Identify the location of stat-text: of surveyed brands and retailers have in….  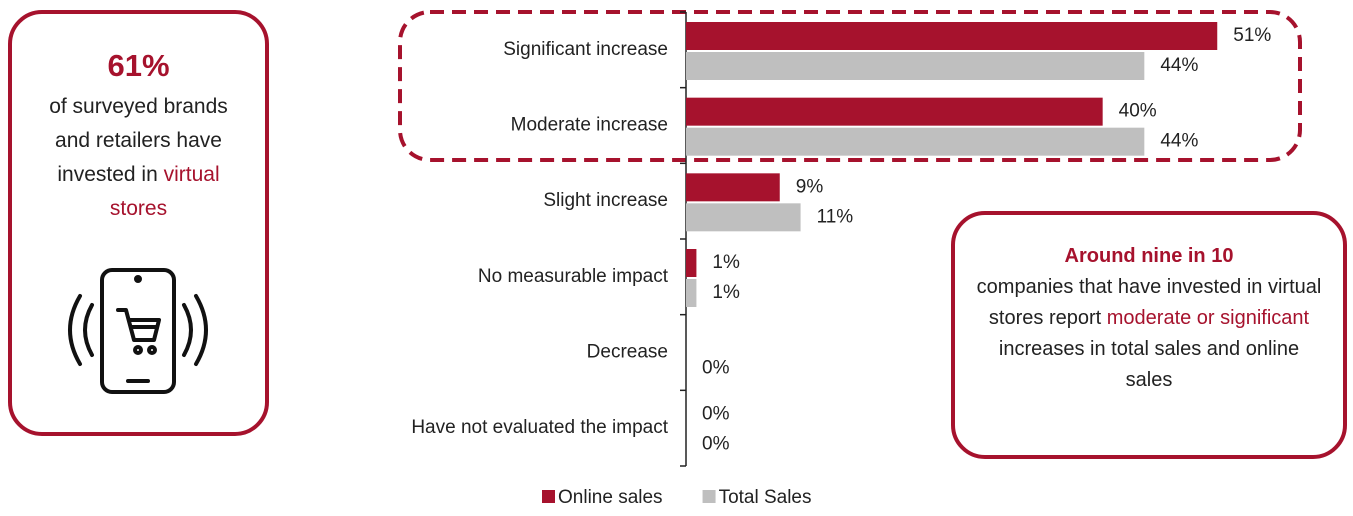
(139, 158).